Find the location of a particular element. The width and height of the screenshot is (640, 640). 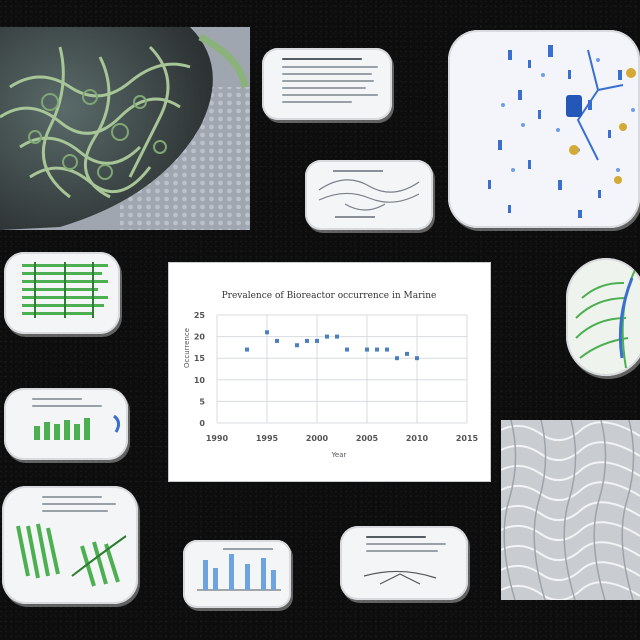

protein-structure-card is located at coordinates (70, 545).